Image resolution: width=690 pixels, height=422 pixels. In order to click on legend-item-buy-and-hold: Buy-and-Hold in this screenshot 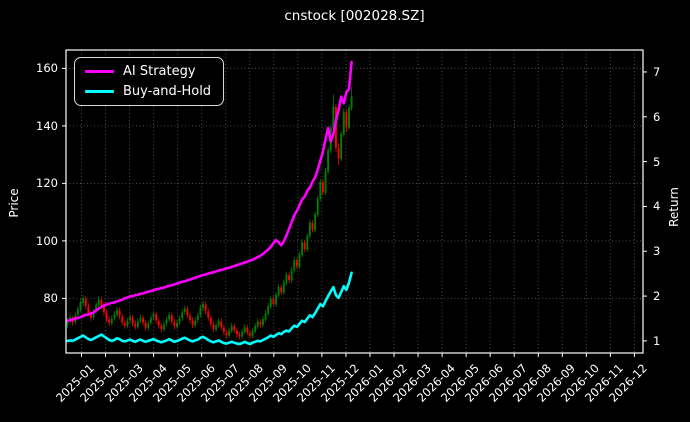, I will do `click(148, 91)`.